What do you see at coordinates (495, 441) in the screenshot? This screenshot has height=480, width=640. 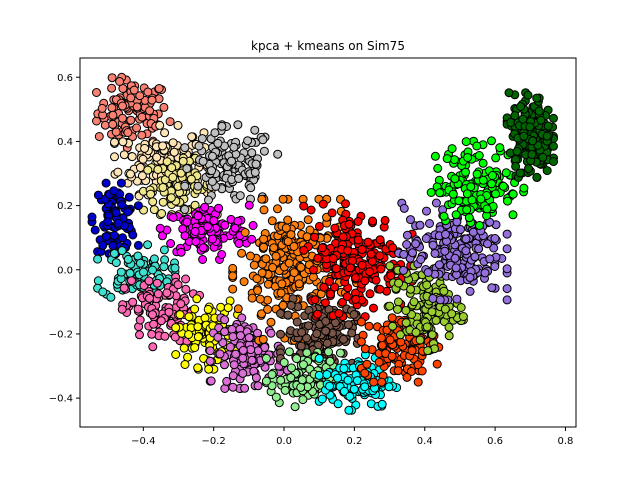 I see `x-tick-label: 0.6` at bounding box center [495, 441].